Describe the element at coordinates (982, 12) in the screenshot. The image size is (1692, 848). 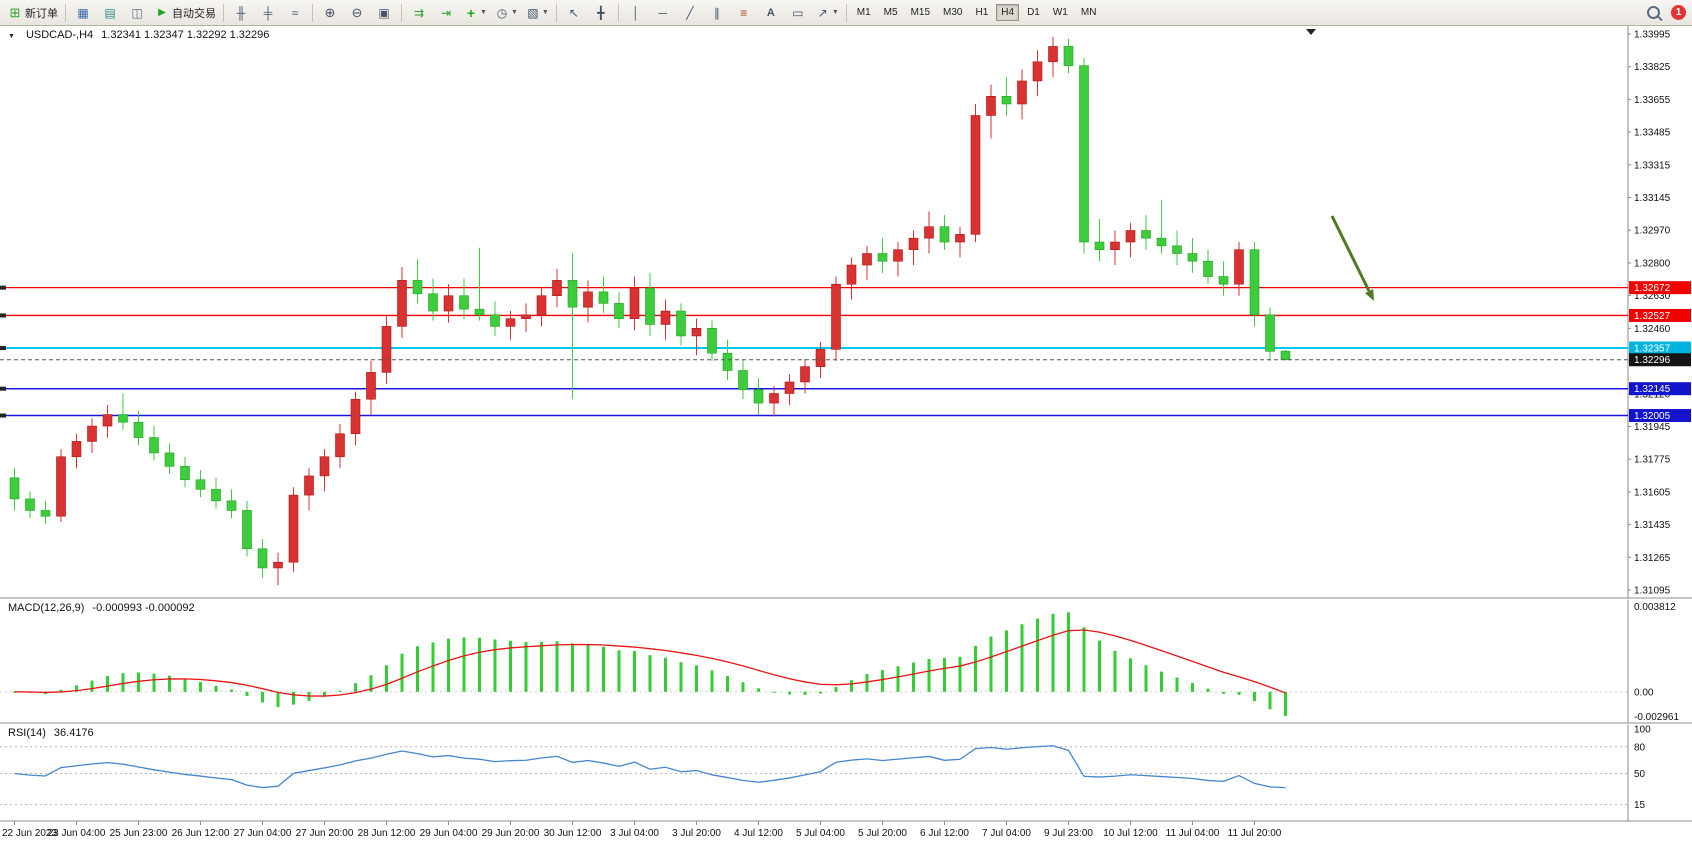
I see `tab-timeframe-h1: H1` at that location.